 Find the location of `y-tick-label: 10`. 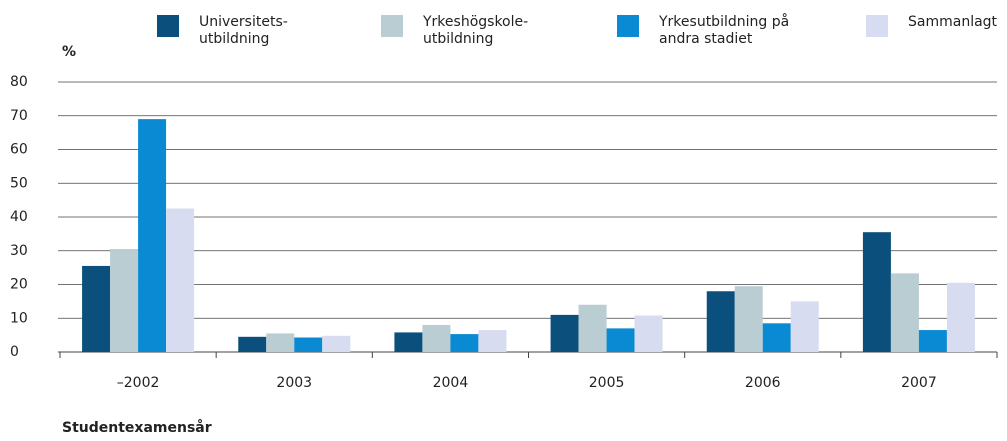

y-tick-label: 10 is located at coordinates (19, 318).